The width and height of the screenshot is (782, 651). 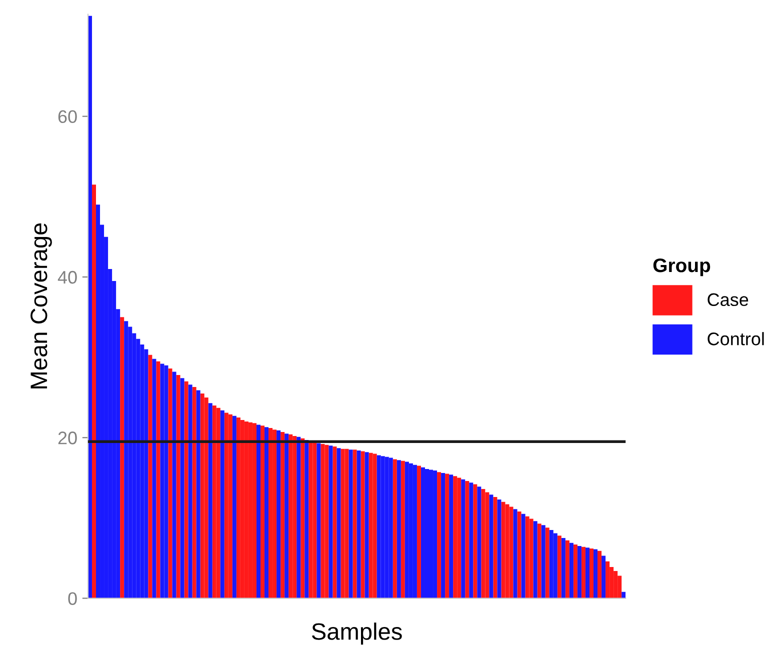 I want to click on y-tick-label: 60, so click(x=67, y=117).